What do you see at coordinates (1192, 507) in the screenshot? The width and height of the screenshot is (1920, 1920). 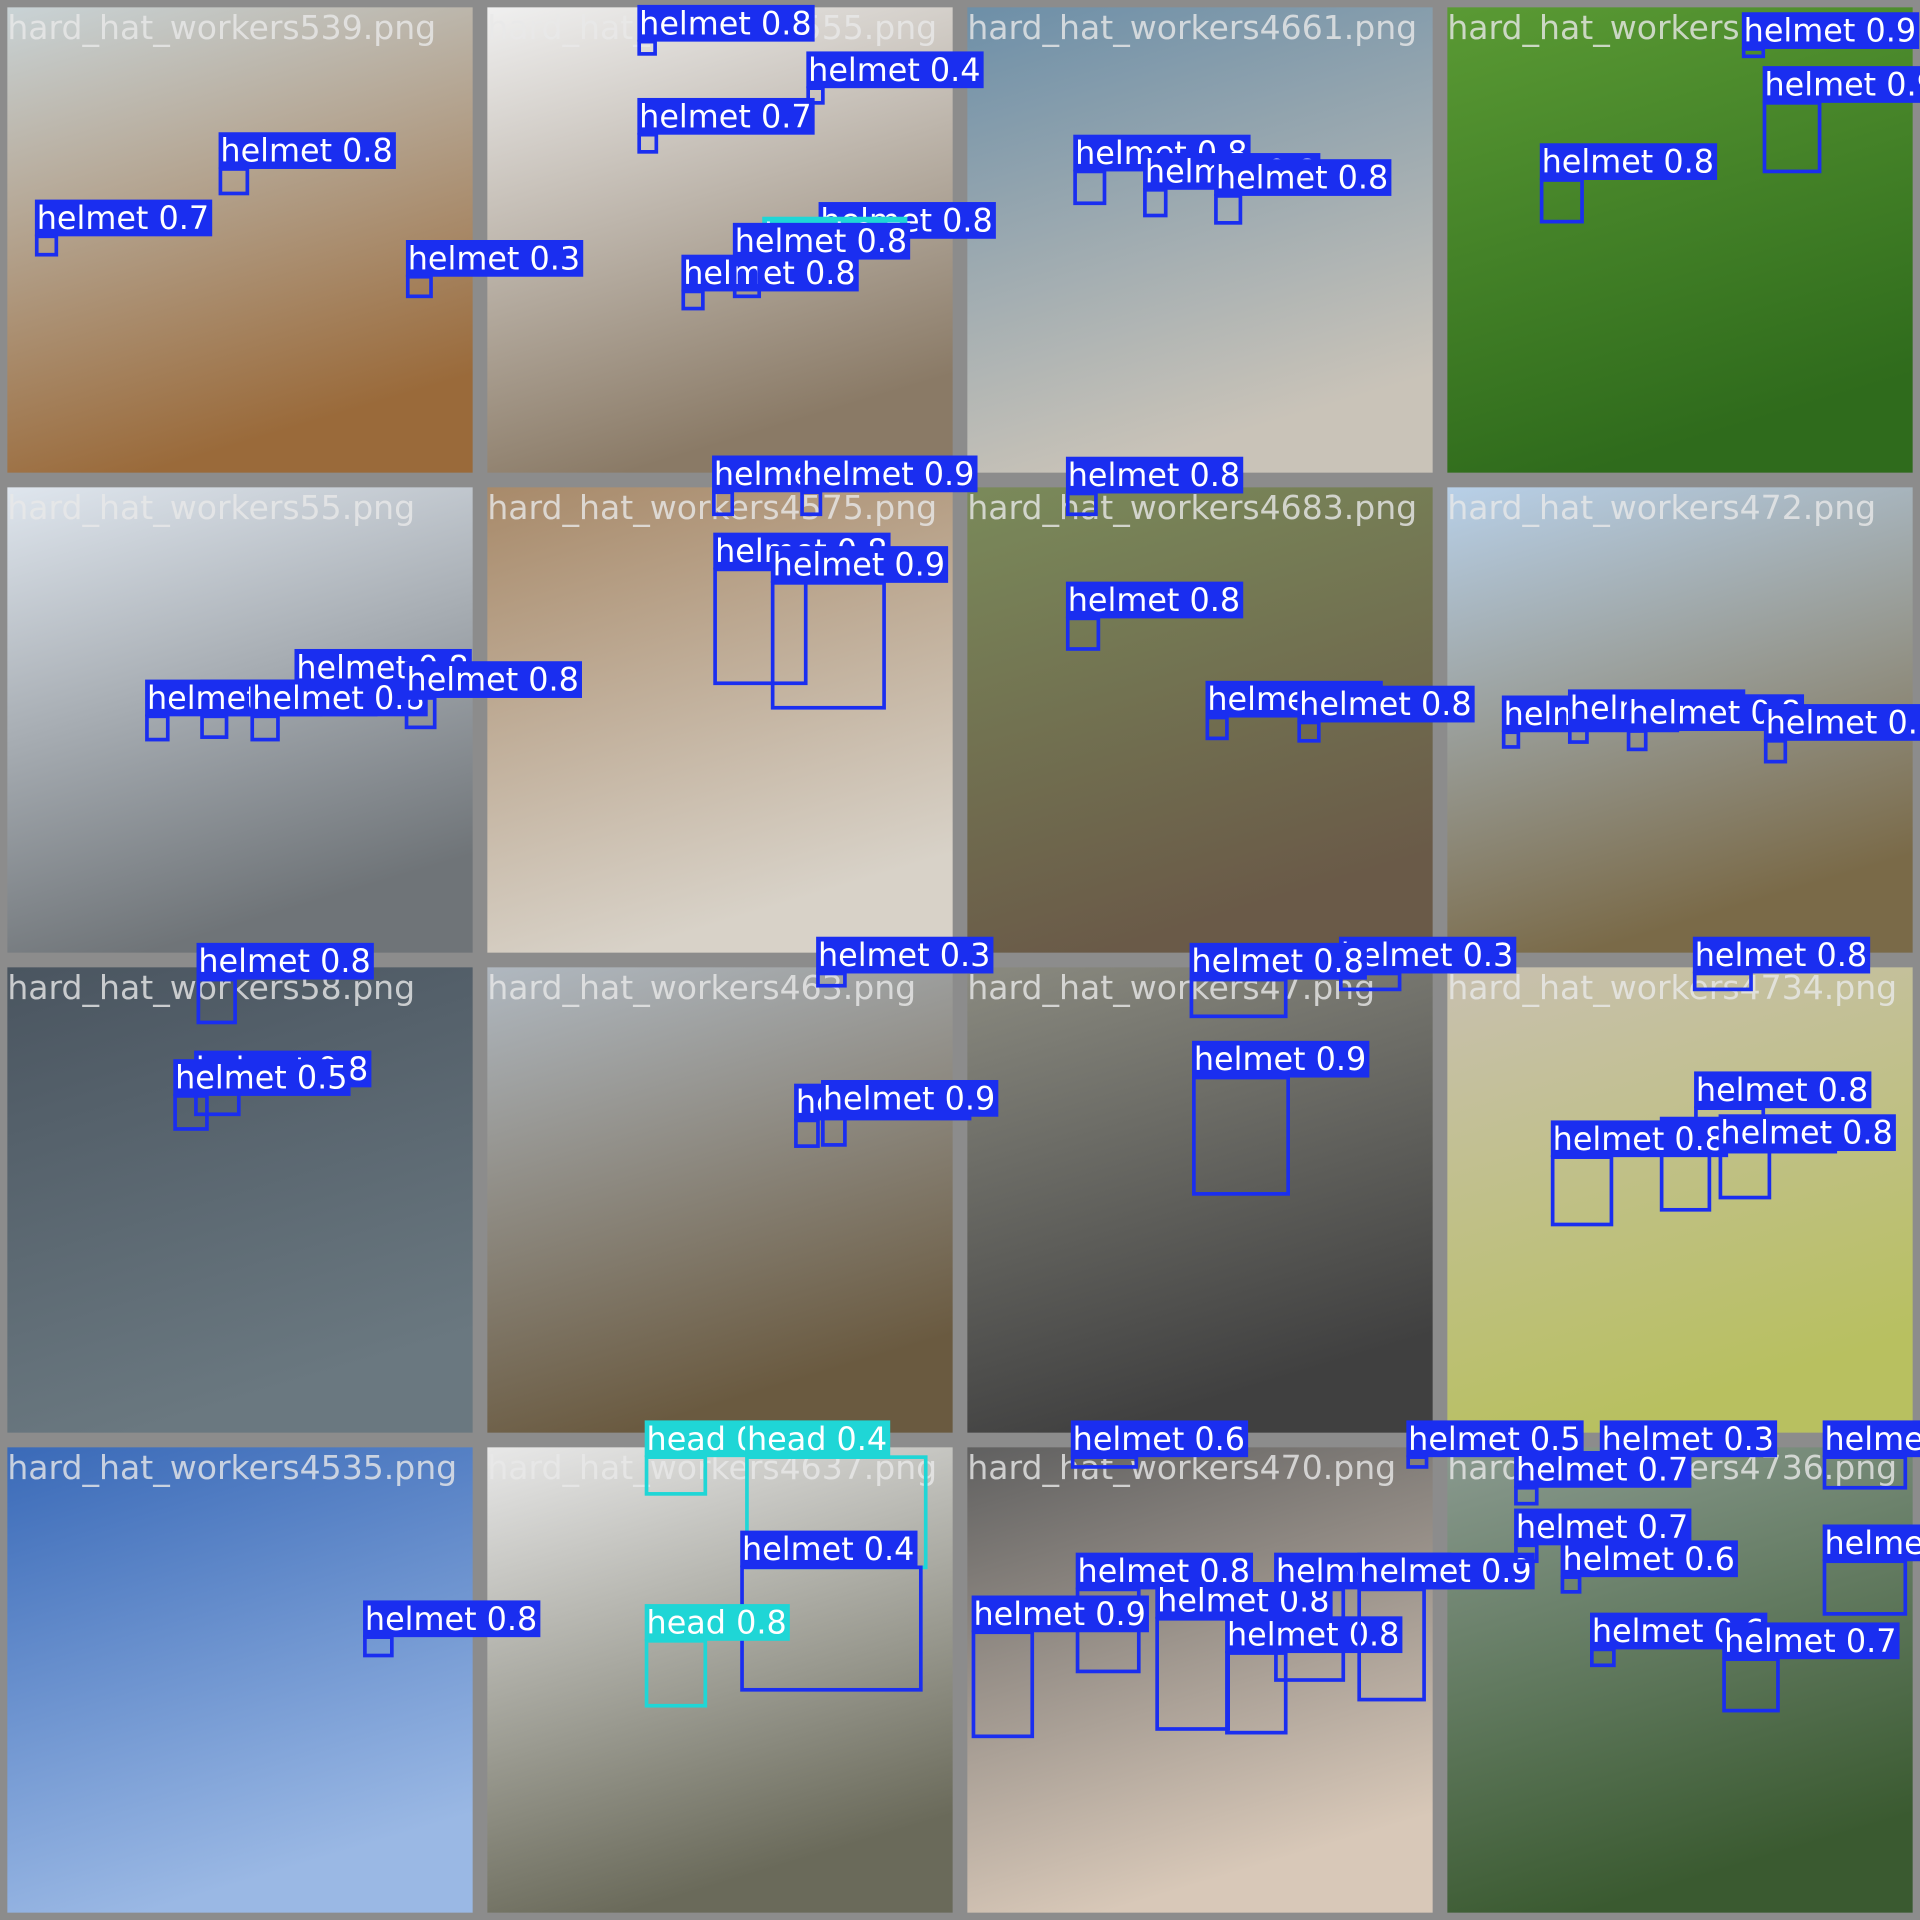 I see `tile-filename: hard_hat_workers4683.png` at bounding box center [1192, 507].